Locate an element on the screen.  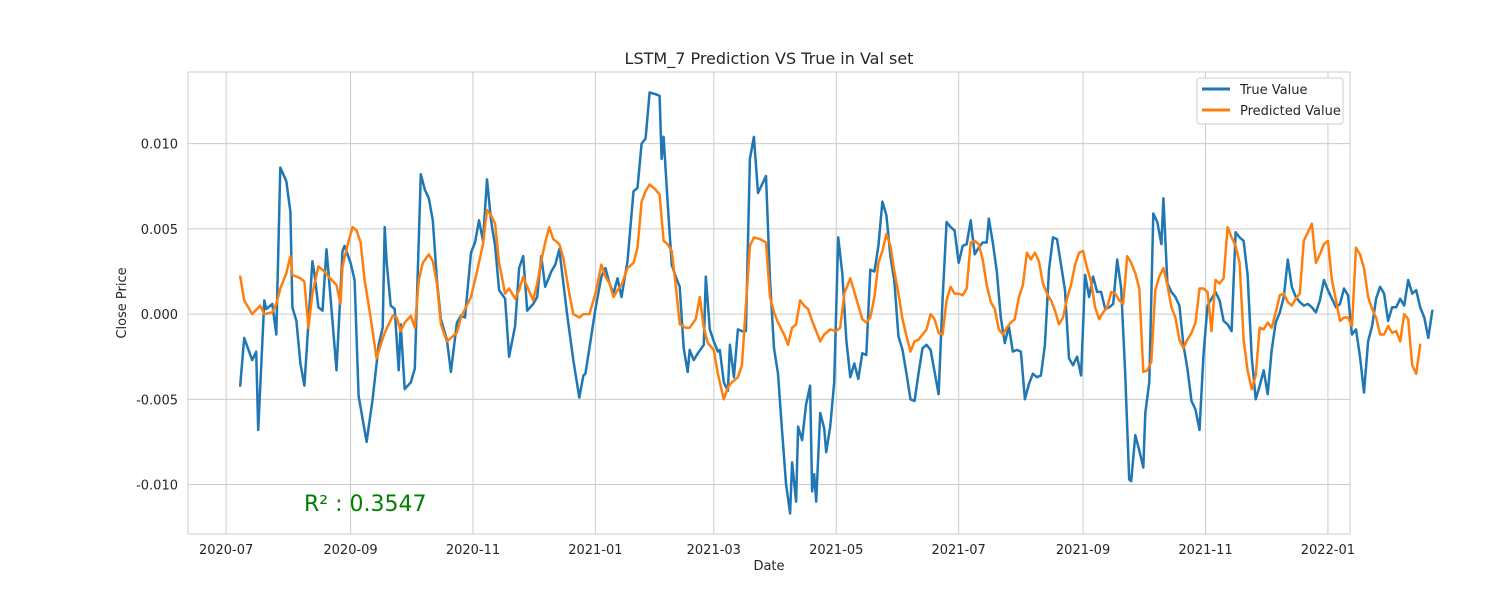
x-tick-label-0: 2020-07 is located at coordinates (226, 550).